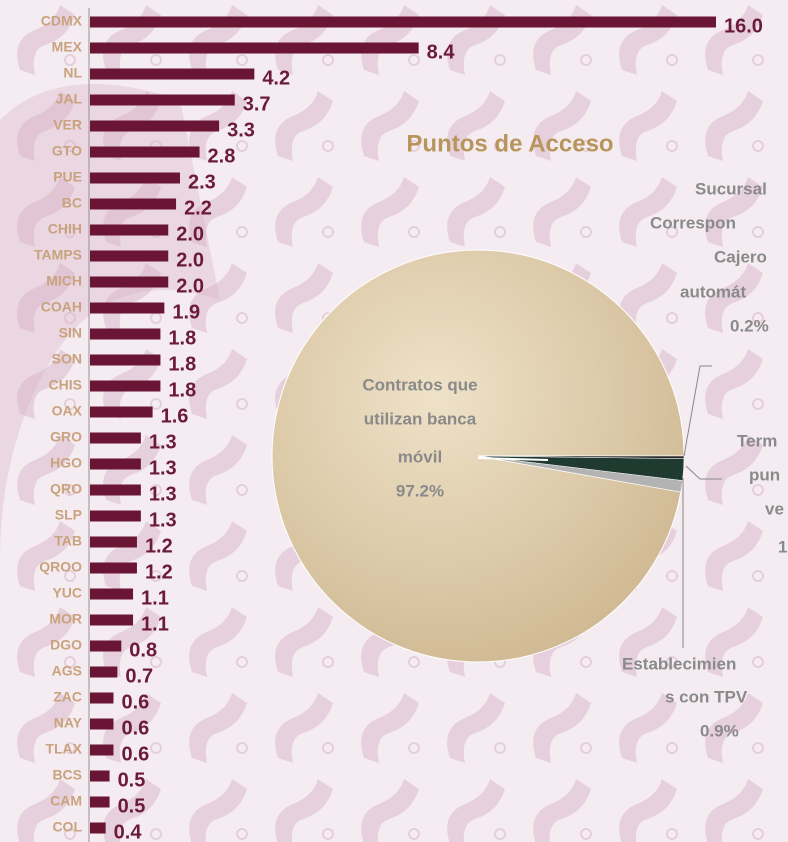 This screenshot has height=842, width=788. I want to click on slice-label: Term, so click(757, 440).